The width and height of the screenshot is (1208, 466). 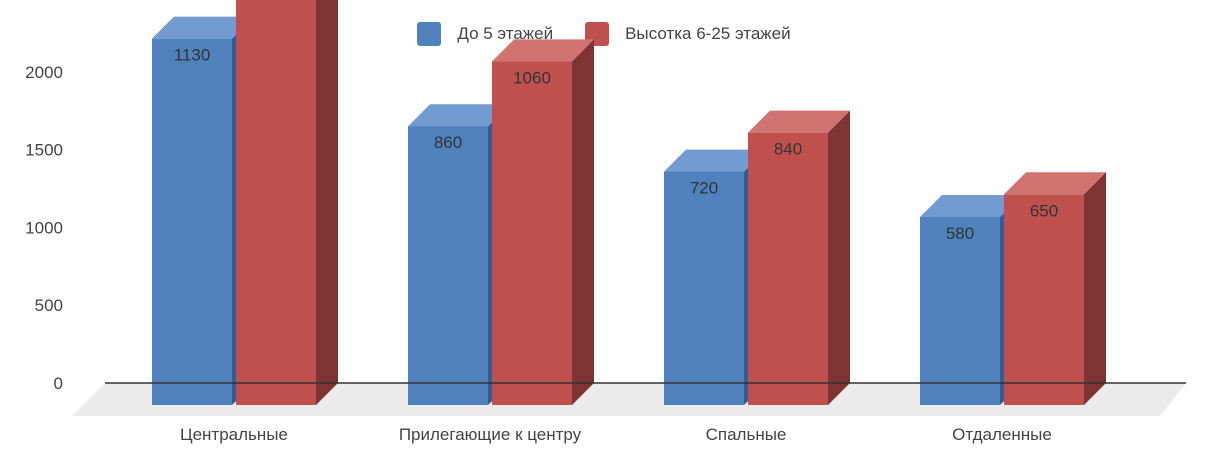 I want to click on legend-item-series-1: До 5 этажей, so click(x=485, y=34).